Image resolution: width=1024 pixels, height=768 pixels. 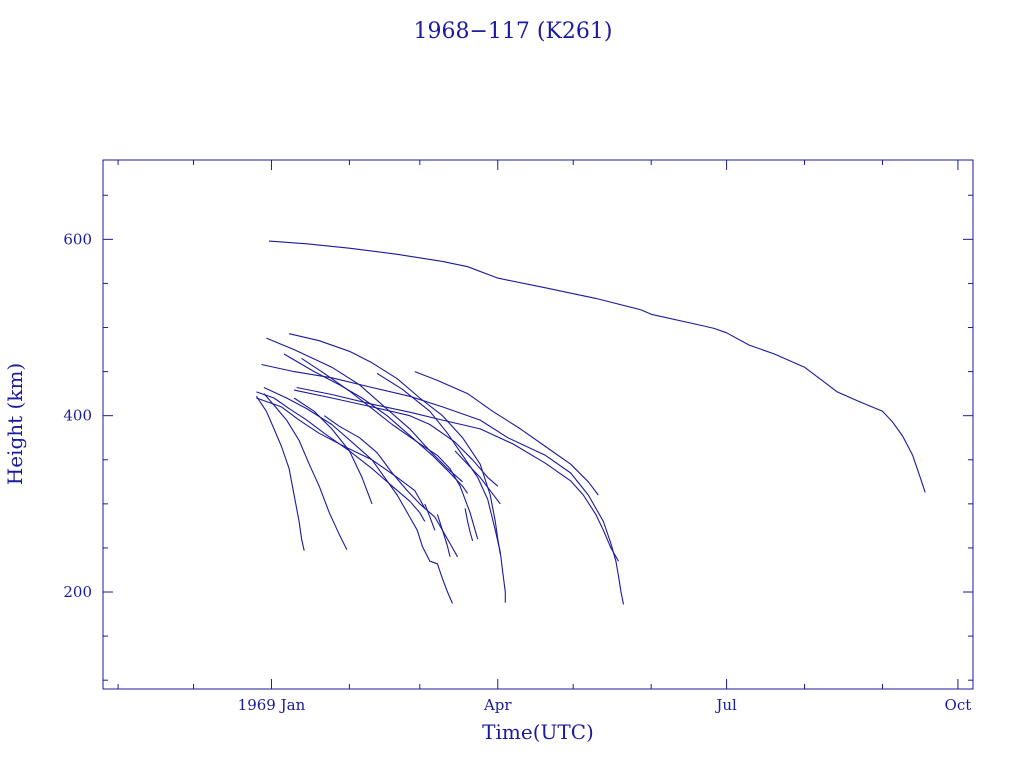 I want to click on y-tick-label: 200, so click(x=77, y=592).